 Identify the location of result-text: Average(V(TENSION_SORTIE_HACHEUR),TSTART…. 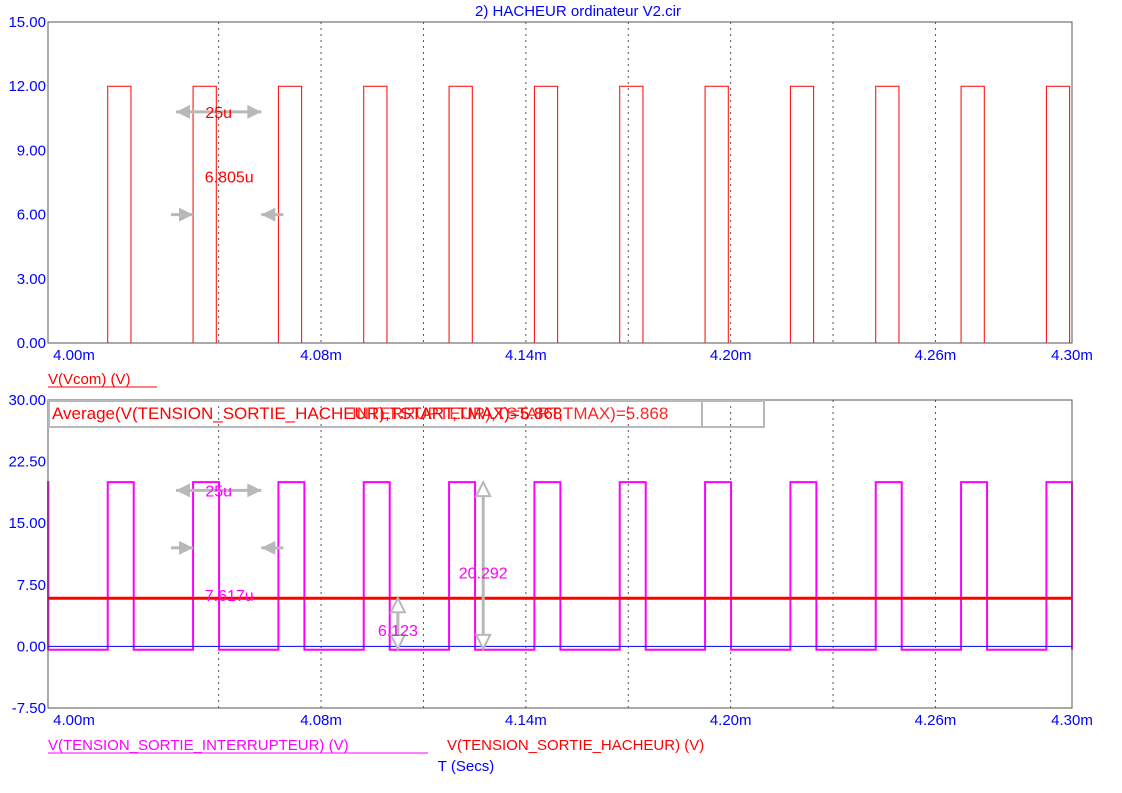
(307, 413).